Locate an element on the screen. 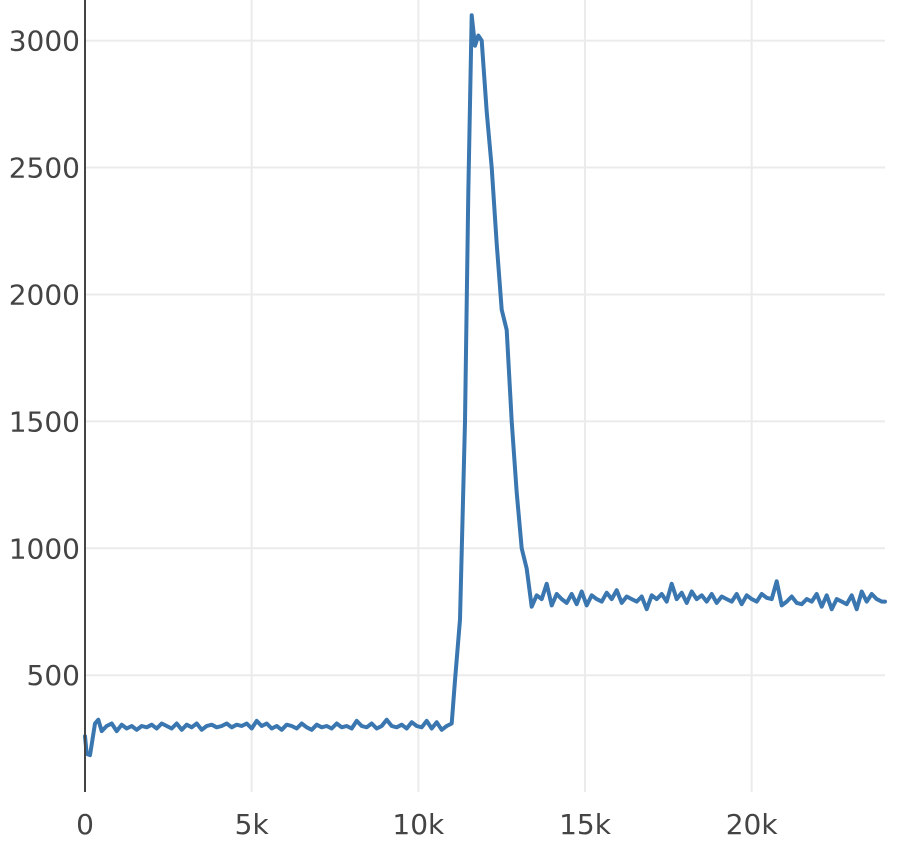  y-tick-label-2: 1500 is located at coordinates (44, 421).